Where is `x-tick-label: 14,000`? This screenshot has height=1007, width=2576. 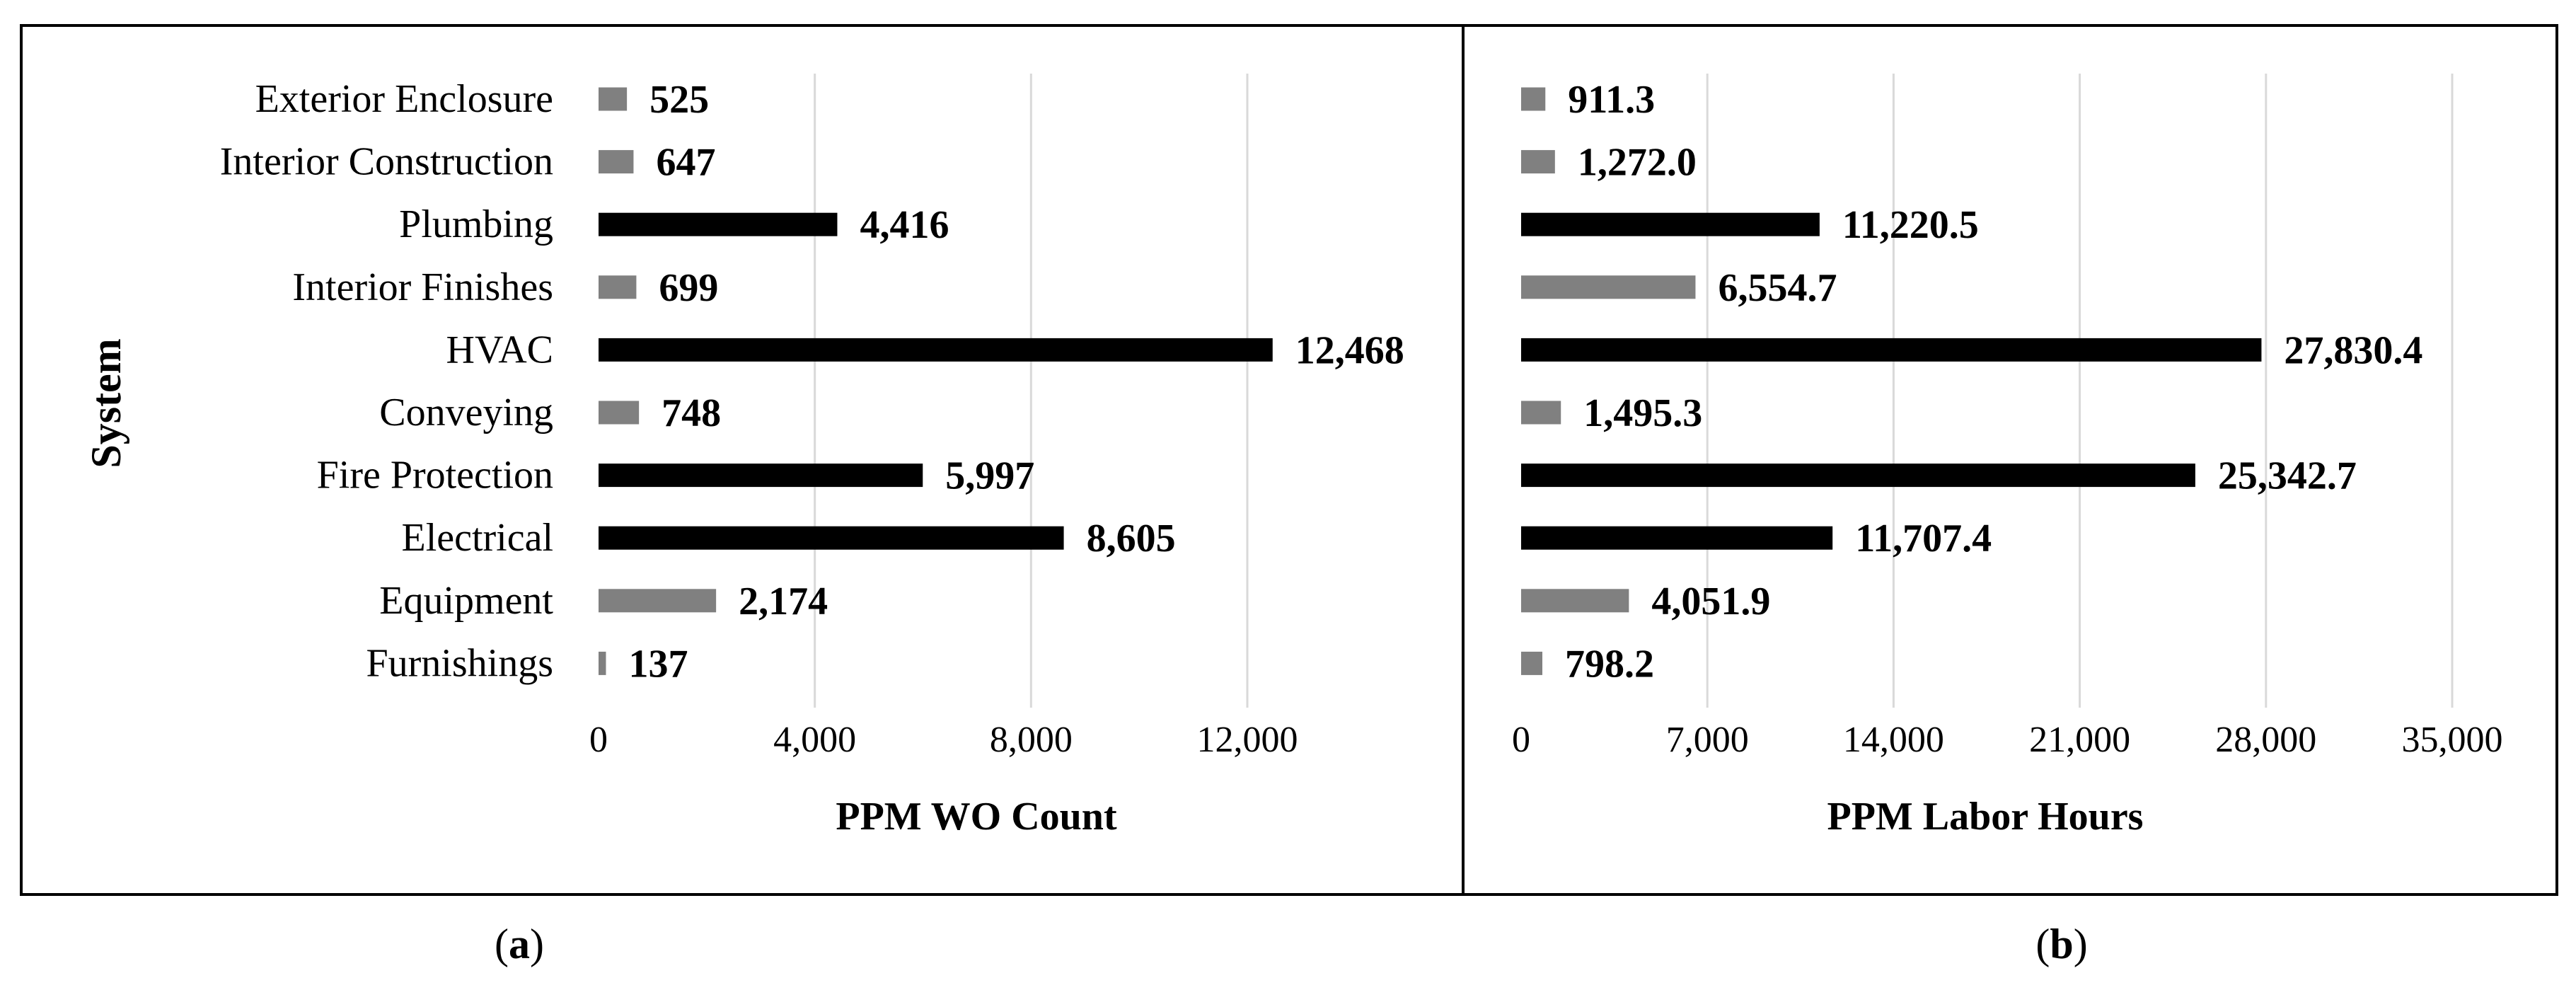 x-tick-label: 14,000 is located at coordinates (1893, 740).